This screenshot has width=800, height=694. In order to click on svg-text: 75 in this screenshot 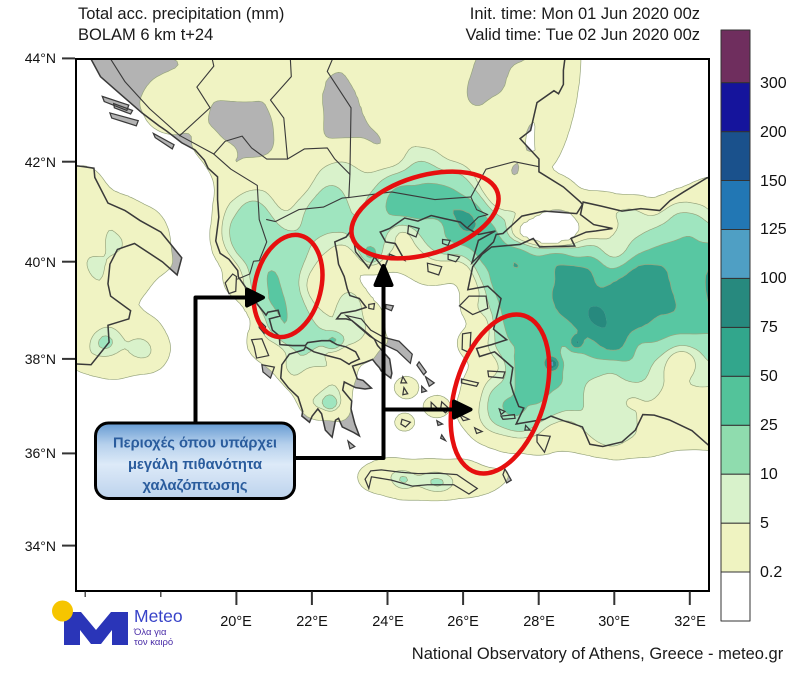, I will do `click(769, 327)`.